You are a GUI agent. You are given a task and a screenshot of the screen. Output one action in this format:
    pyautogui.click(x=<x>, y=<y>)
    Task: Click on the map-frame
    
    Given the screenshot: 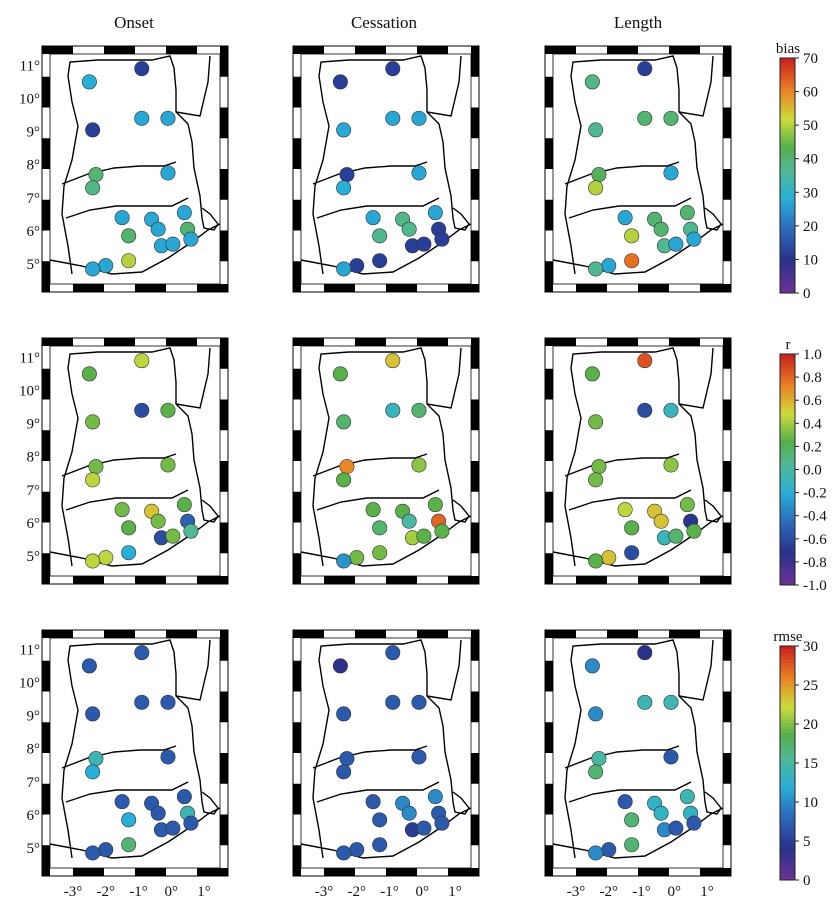 What is the action you would take?
    pyautogui.click(x=638, y=169)
    